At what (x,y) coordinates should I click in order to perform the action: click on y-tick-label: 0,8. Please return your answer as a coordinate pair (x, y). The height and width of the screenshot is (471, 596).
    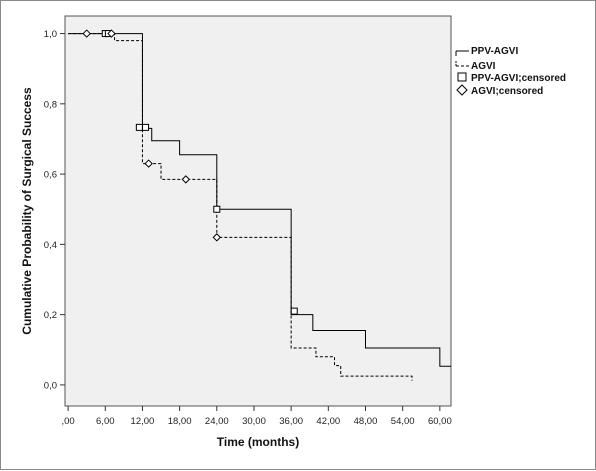
    Looking at the image, I should click on (50, 104).